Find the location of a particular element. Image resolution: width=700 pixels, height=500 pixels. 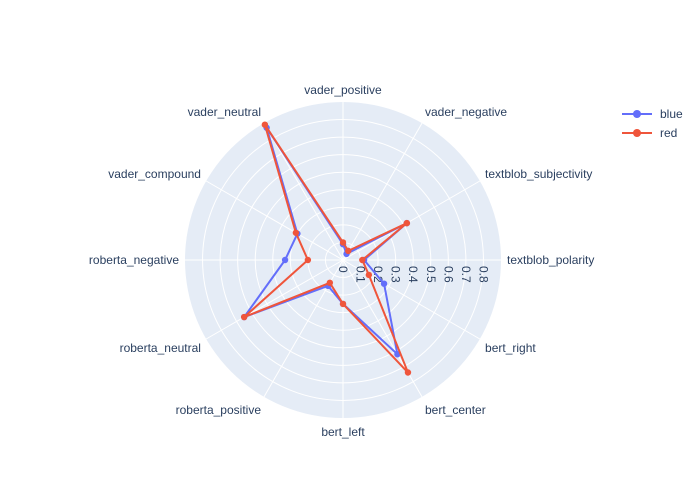

radial-tick-label: 0.4 is located at coordinates (413, 274).